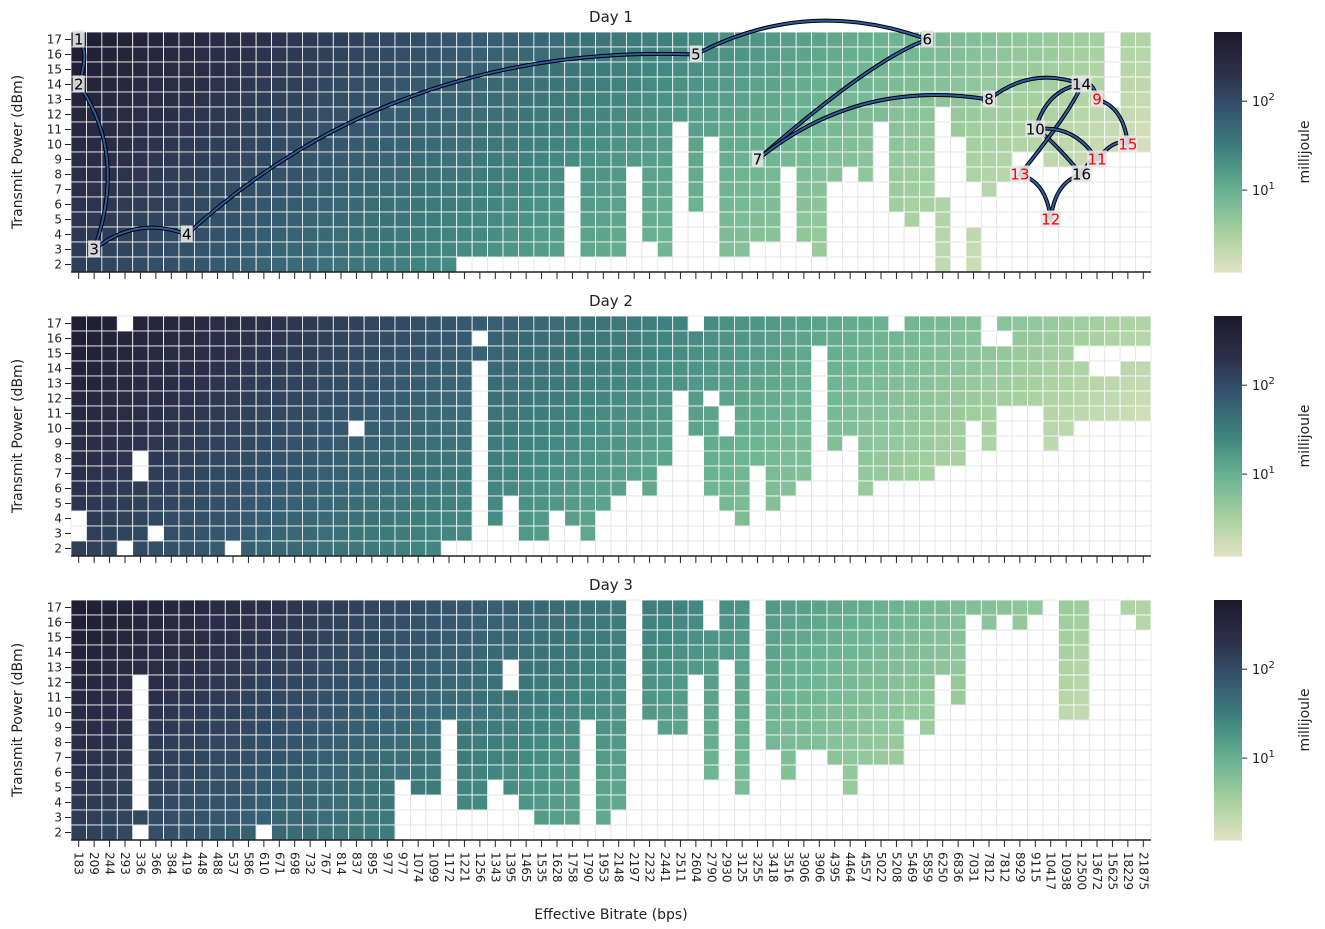 The width and height of the screenshot is (1325, 929). Describe the element at coordinates (58, 265) in the screenshot. I see `y-tick-label: 2` at that location.